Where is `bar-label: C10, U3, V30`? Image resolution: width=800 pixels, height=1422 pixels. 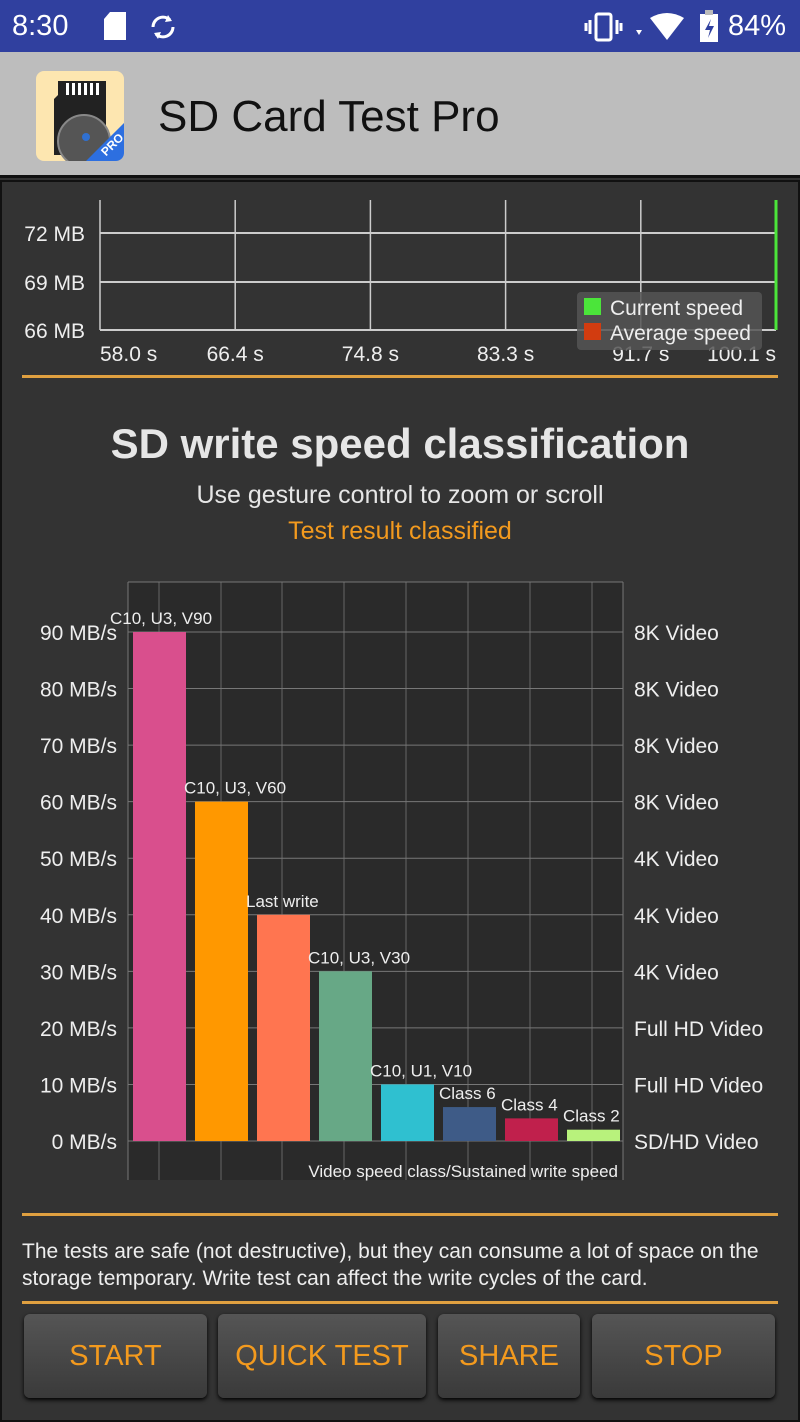
bar-label: C10, U3, V30 is located at coordinates (359, 957).